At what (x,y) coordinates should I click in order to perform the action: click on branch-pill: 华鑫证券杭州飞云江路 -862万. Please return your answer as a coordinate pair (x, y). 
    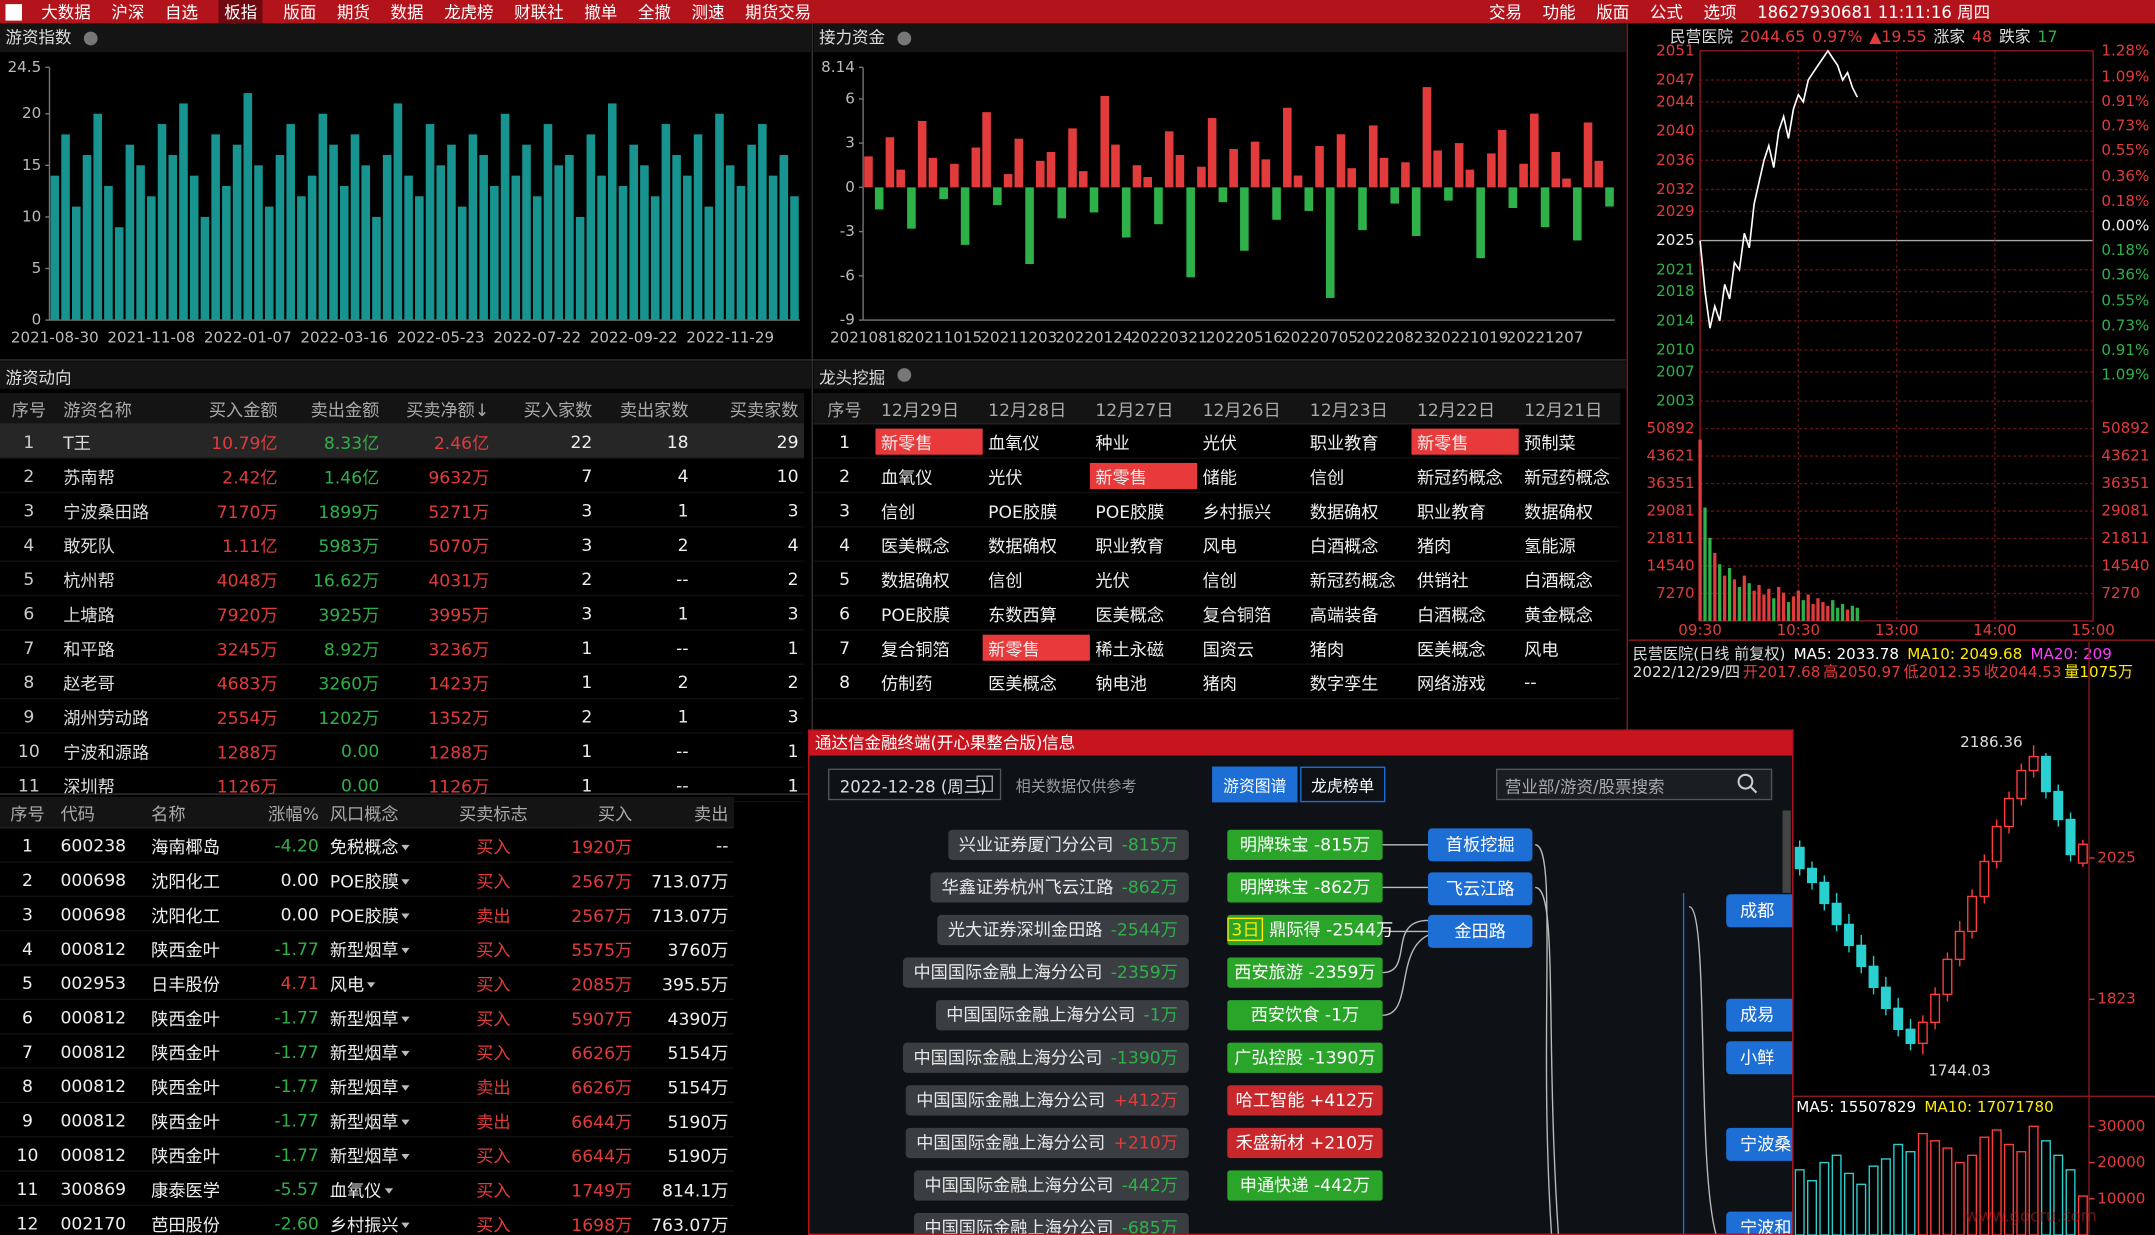
    Looking at the image, I should click on (1059, 887).